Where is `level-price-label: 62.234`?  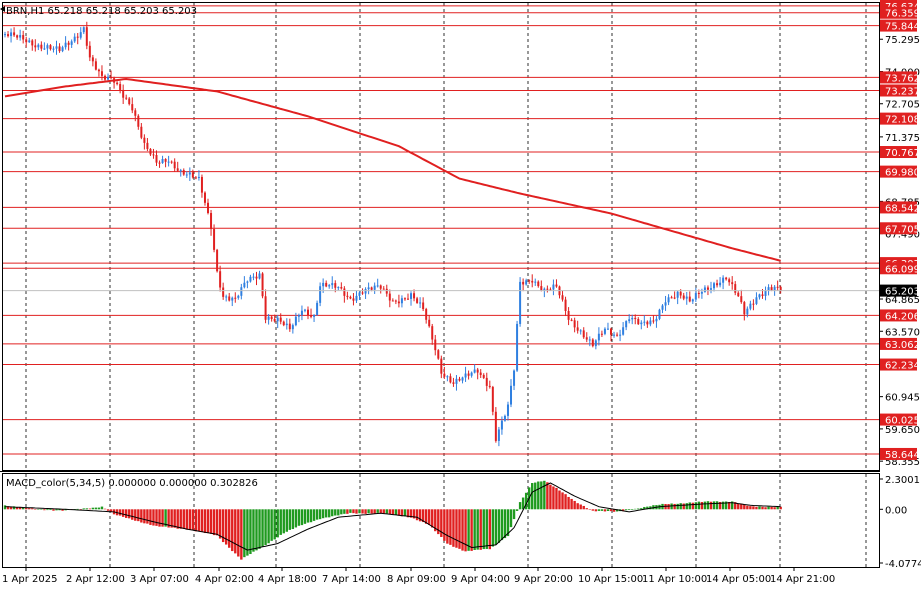
level-price-label: 62.234 is located at coordinates (902, 366).